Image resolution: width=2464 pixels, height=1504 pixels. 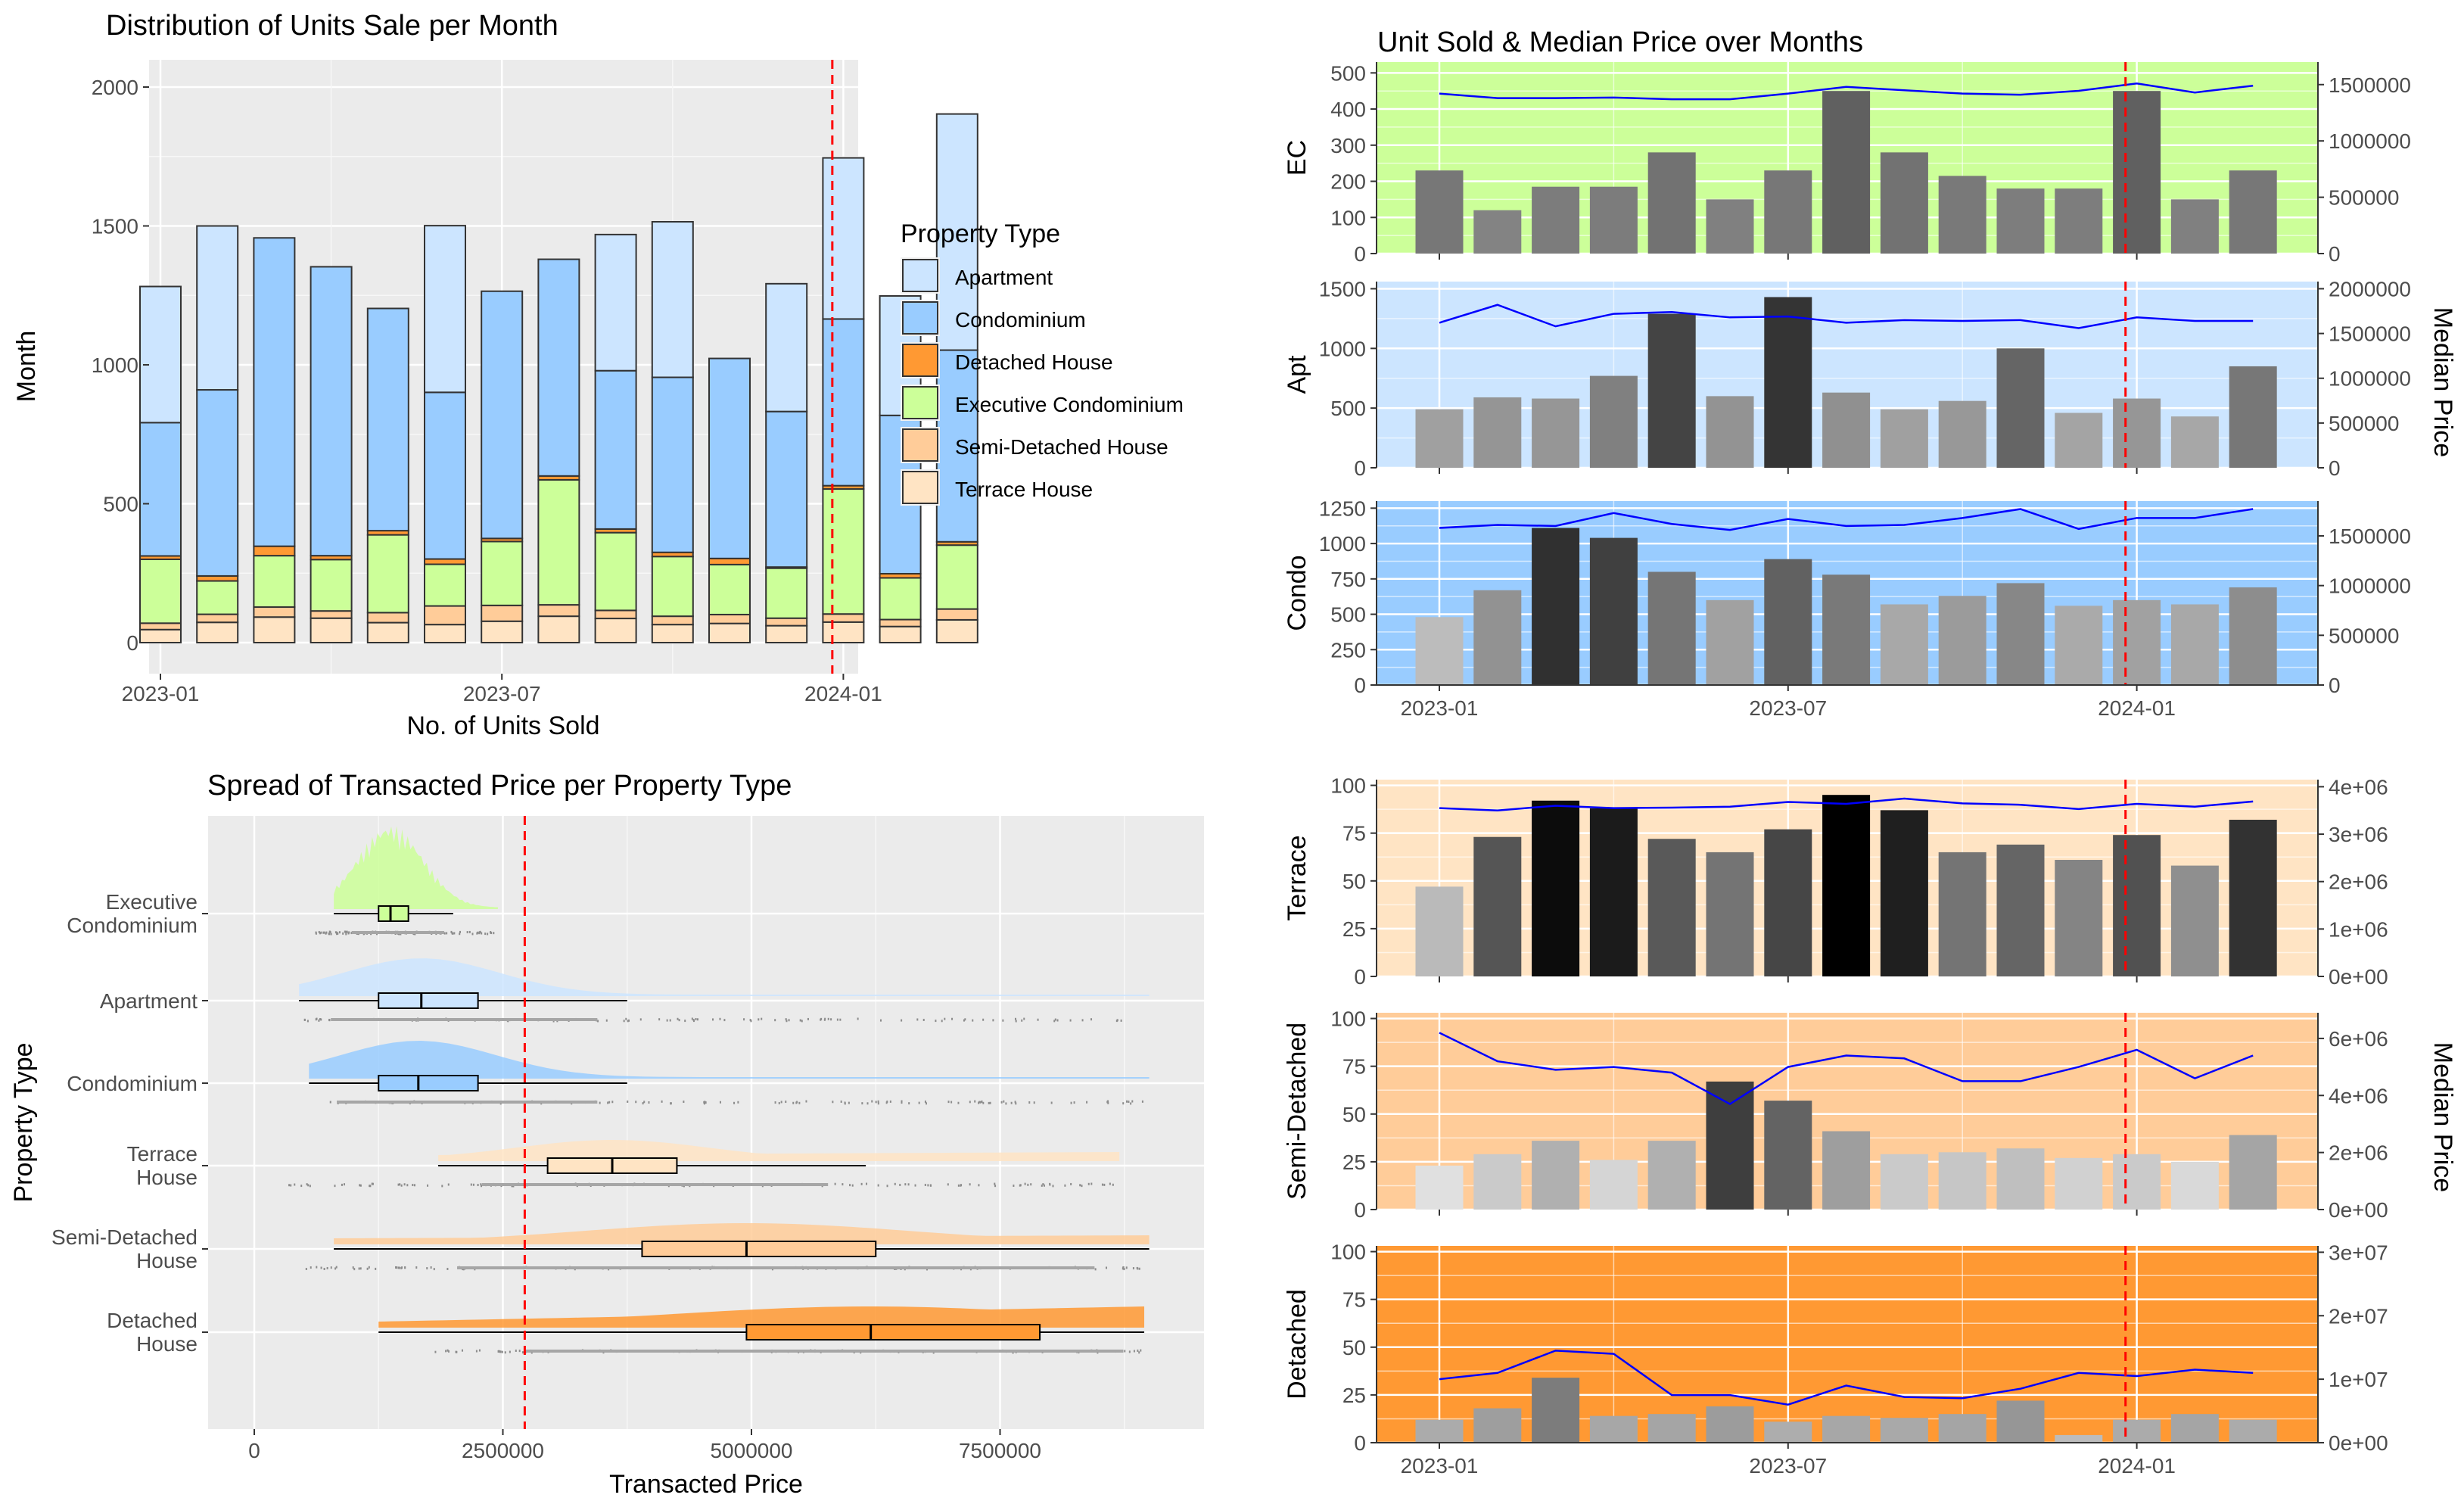 I want to click on c2-y-tick-label: 75, so click(x=1354, y=834).